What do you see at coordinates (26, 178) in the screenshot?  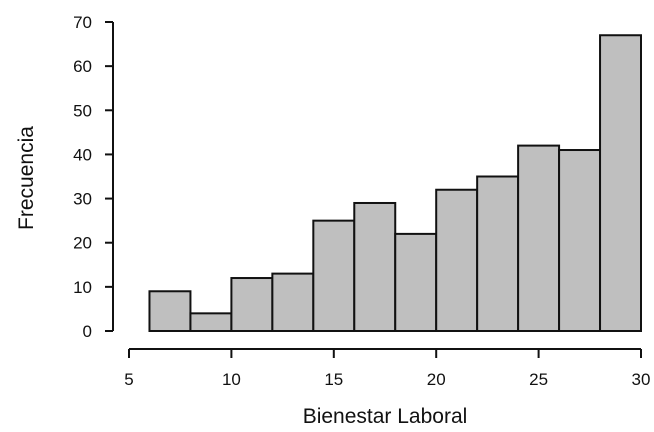 I see `y-axis-title: Frecuencia` at bounding box center [26, 178].